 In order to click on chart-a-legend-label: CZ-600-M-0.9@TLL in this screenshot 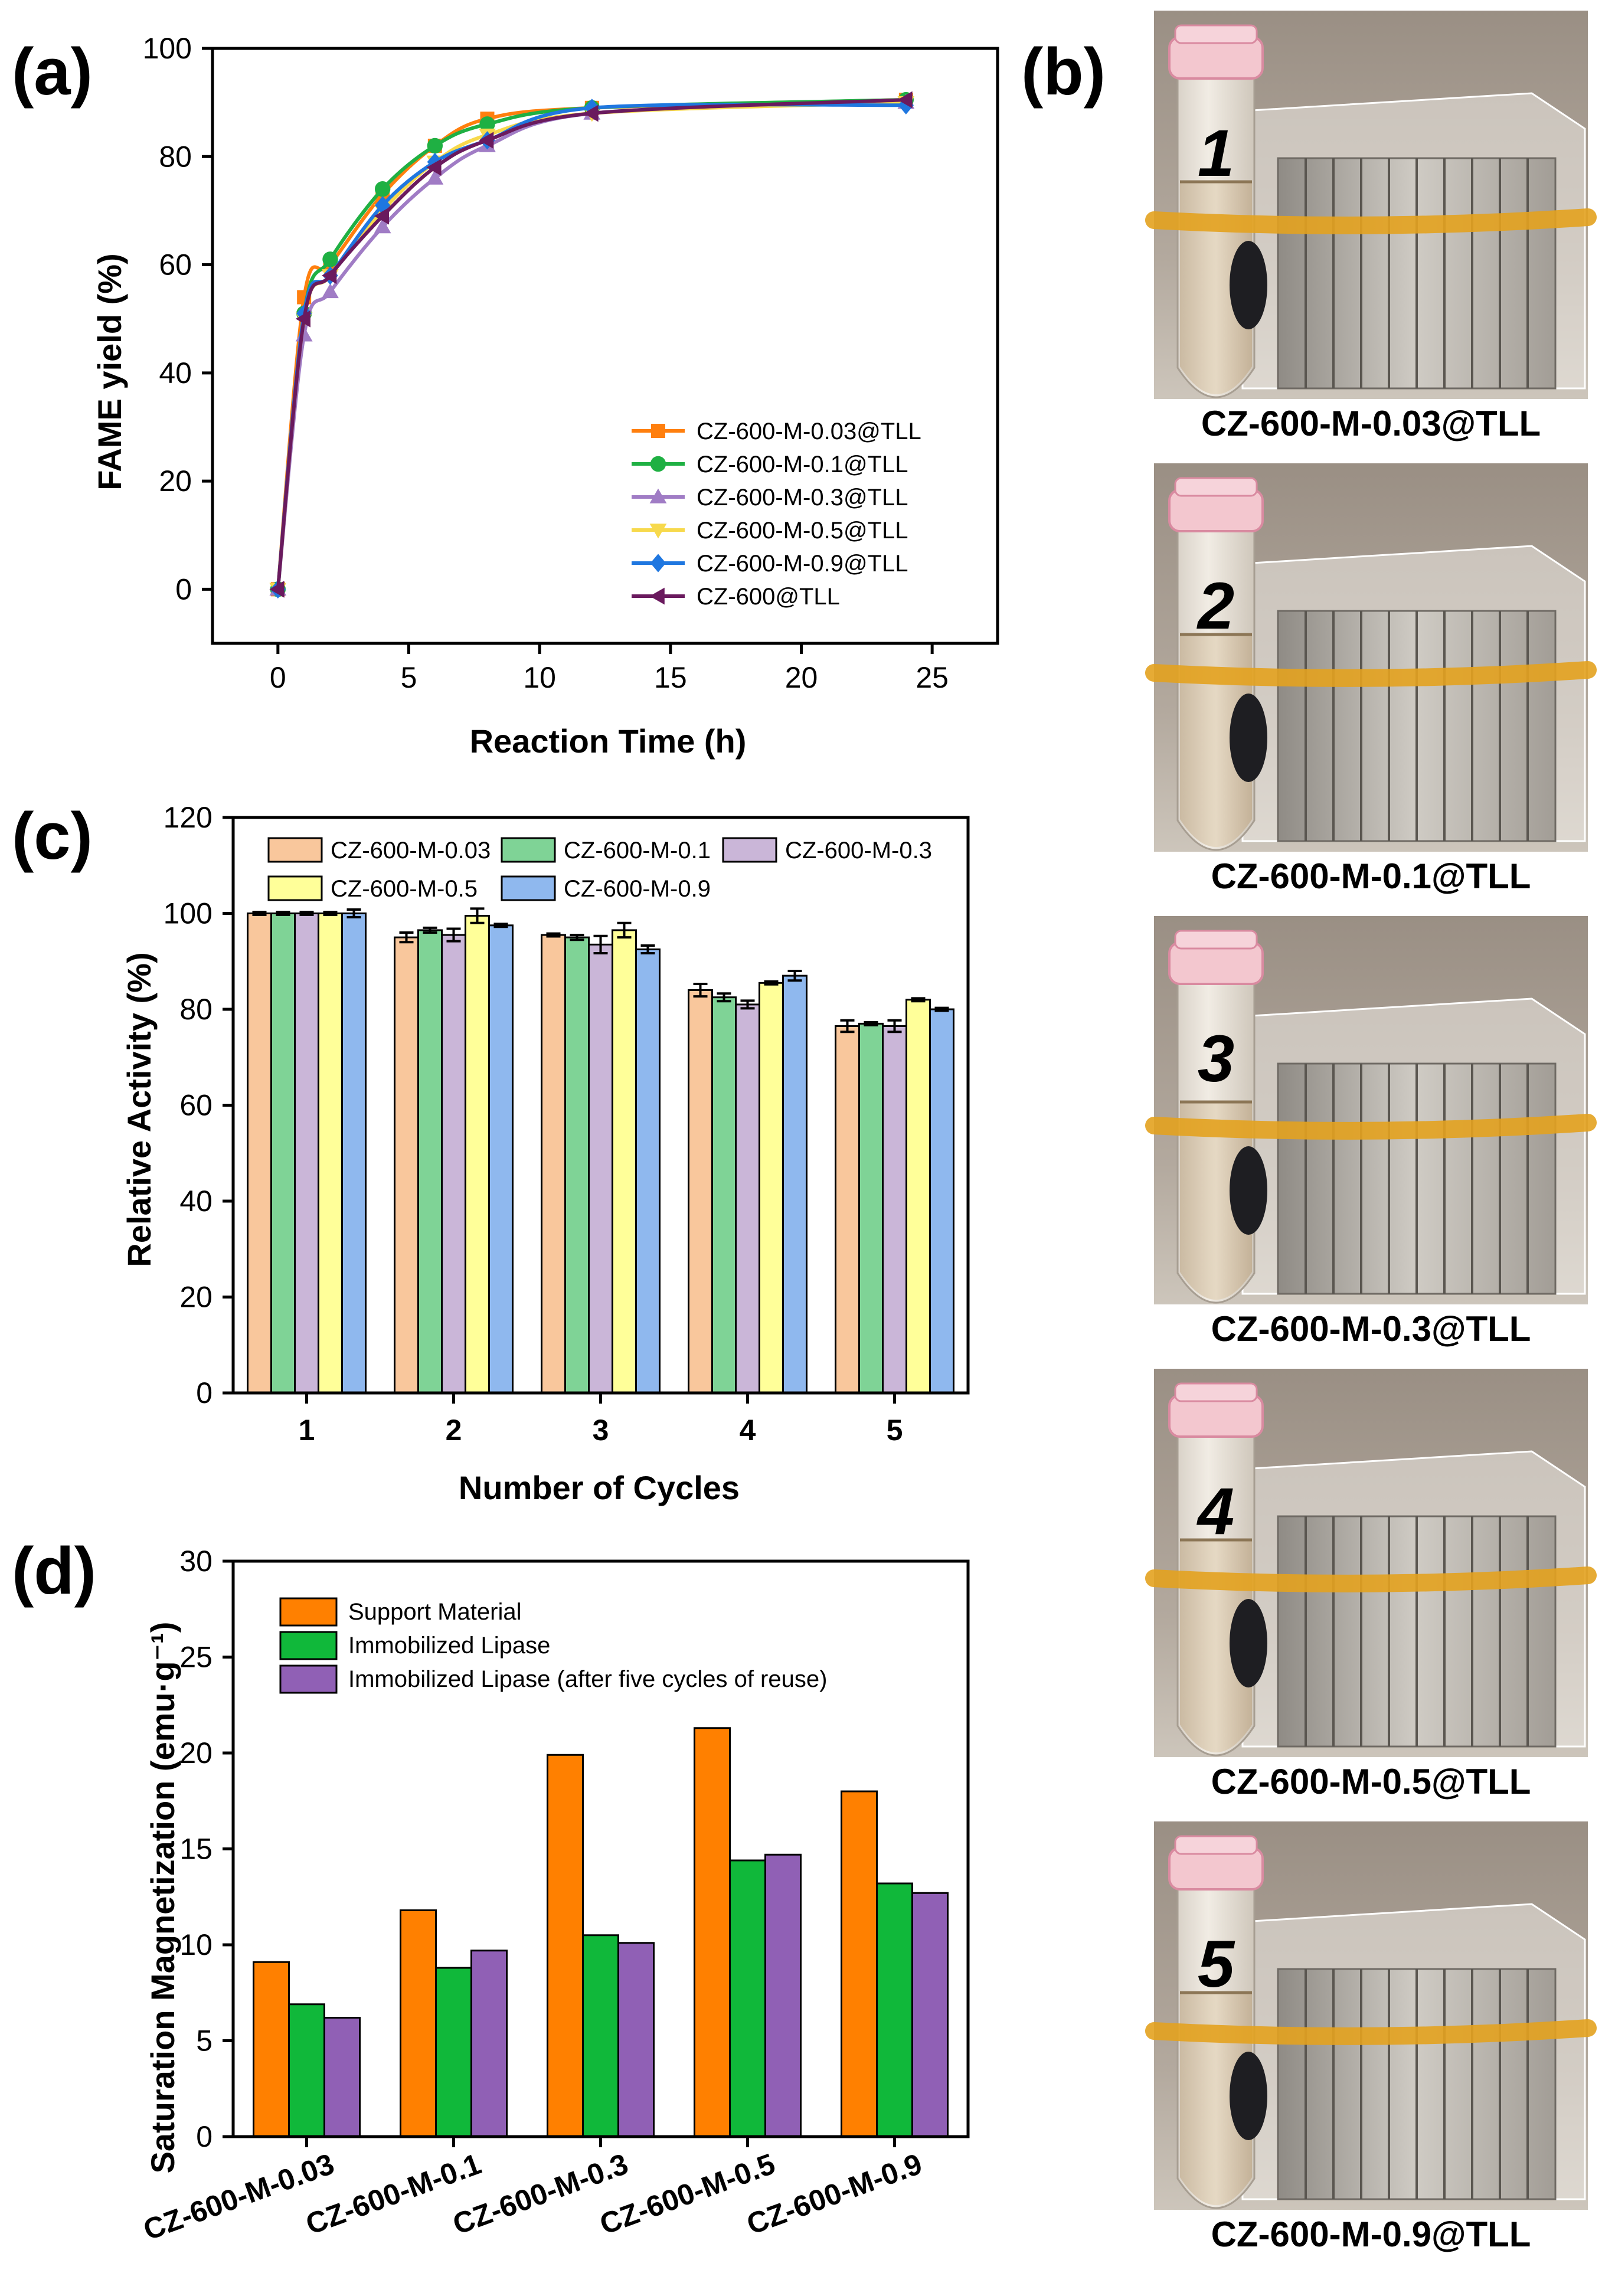, I will do `click(802, 564)`.